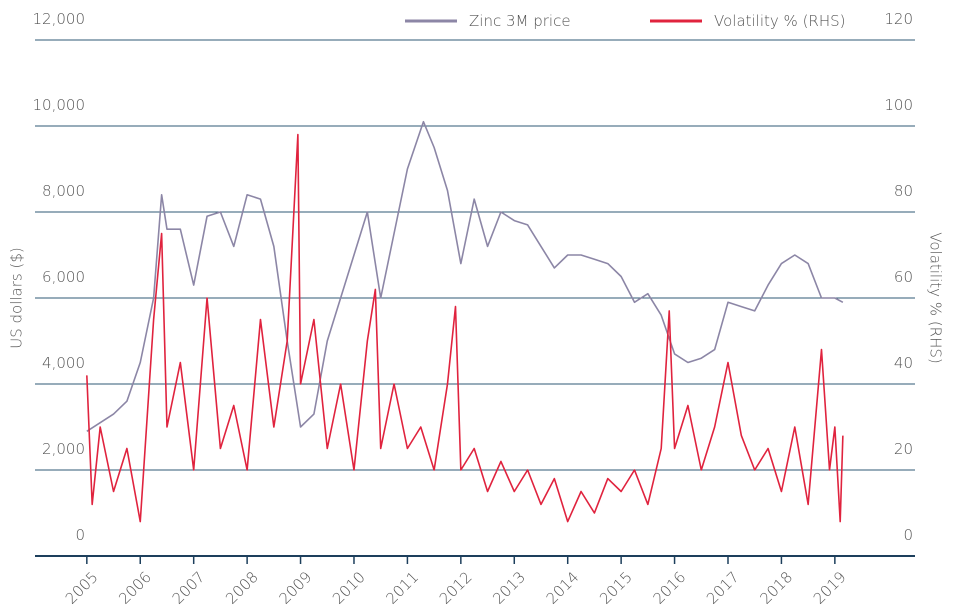 The height and width of the screenshot is (612, 955). Describe the element at coordinates (908, 535) in the screenshot. I see `y2-tick-label: 0` at that location.